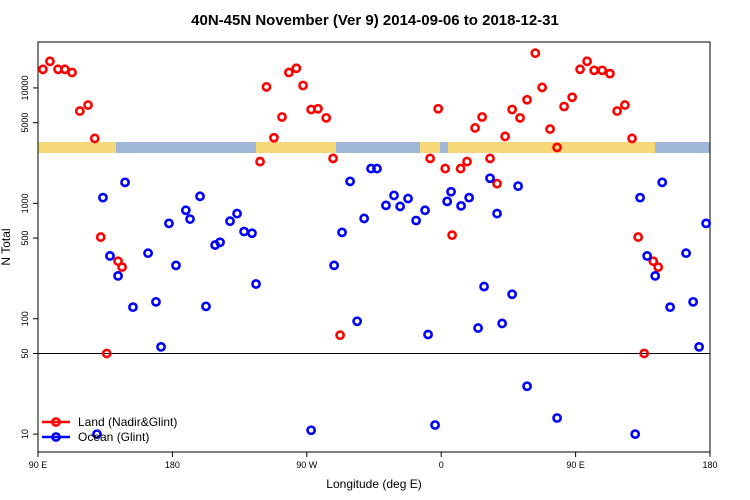  I want to click on y-tick-label: 500, so click(25, 238).